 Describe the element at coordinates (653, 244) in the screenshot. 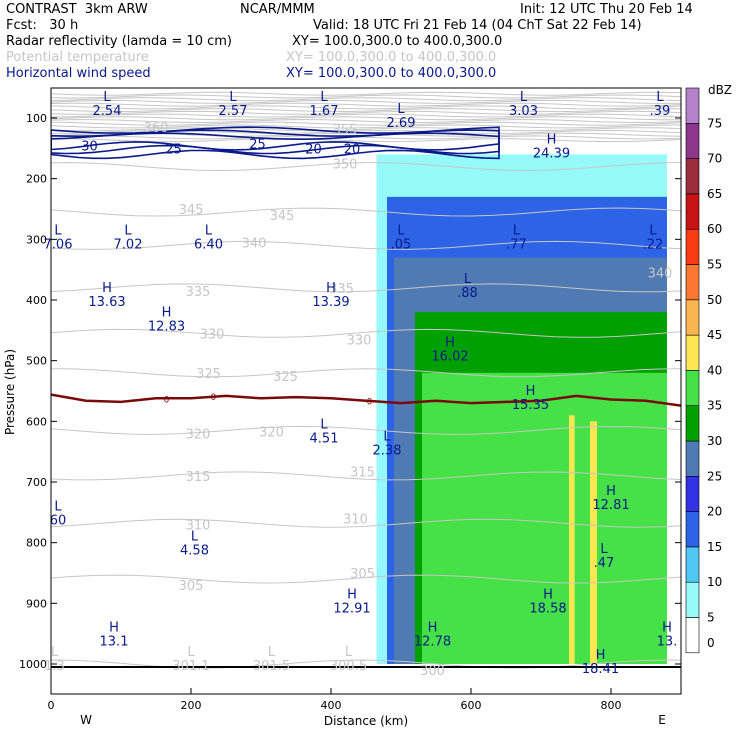

I see `wind-extremum-value: .22` at that location.